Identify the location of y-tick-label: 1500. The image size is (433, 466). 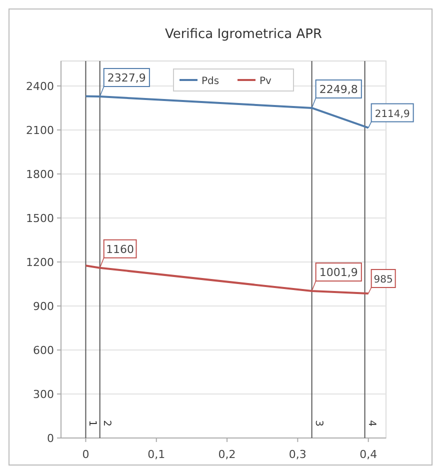
(40, 218).